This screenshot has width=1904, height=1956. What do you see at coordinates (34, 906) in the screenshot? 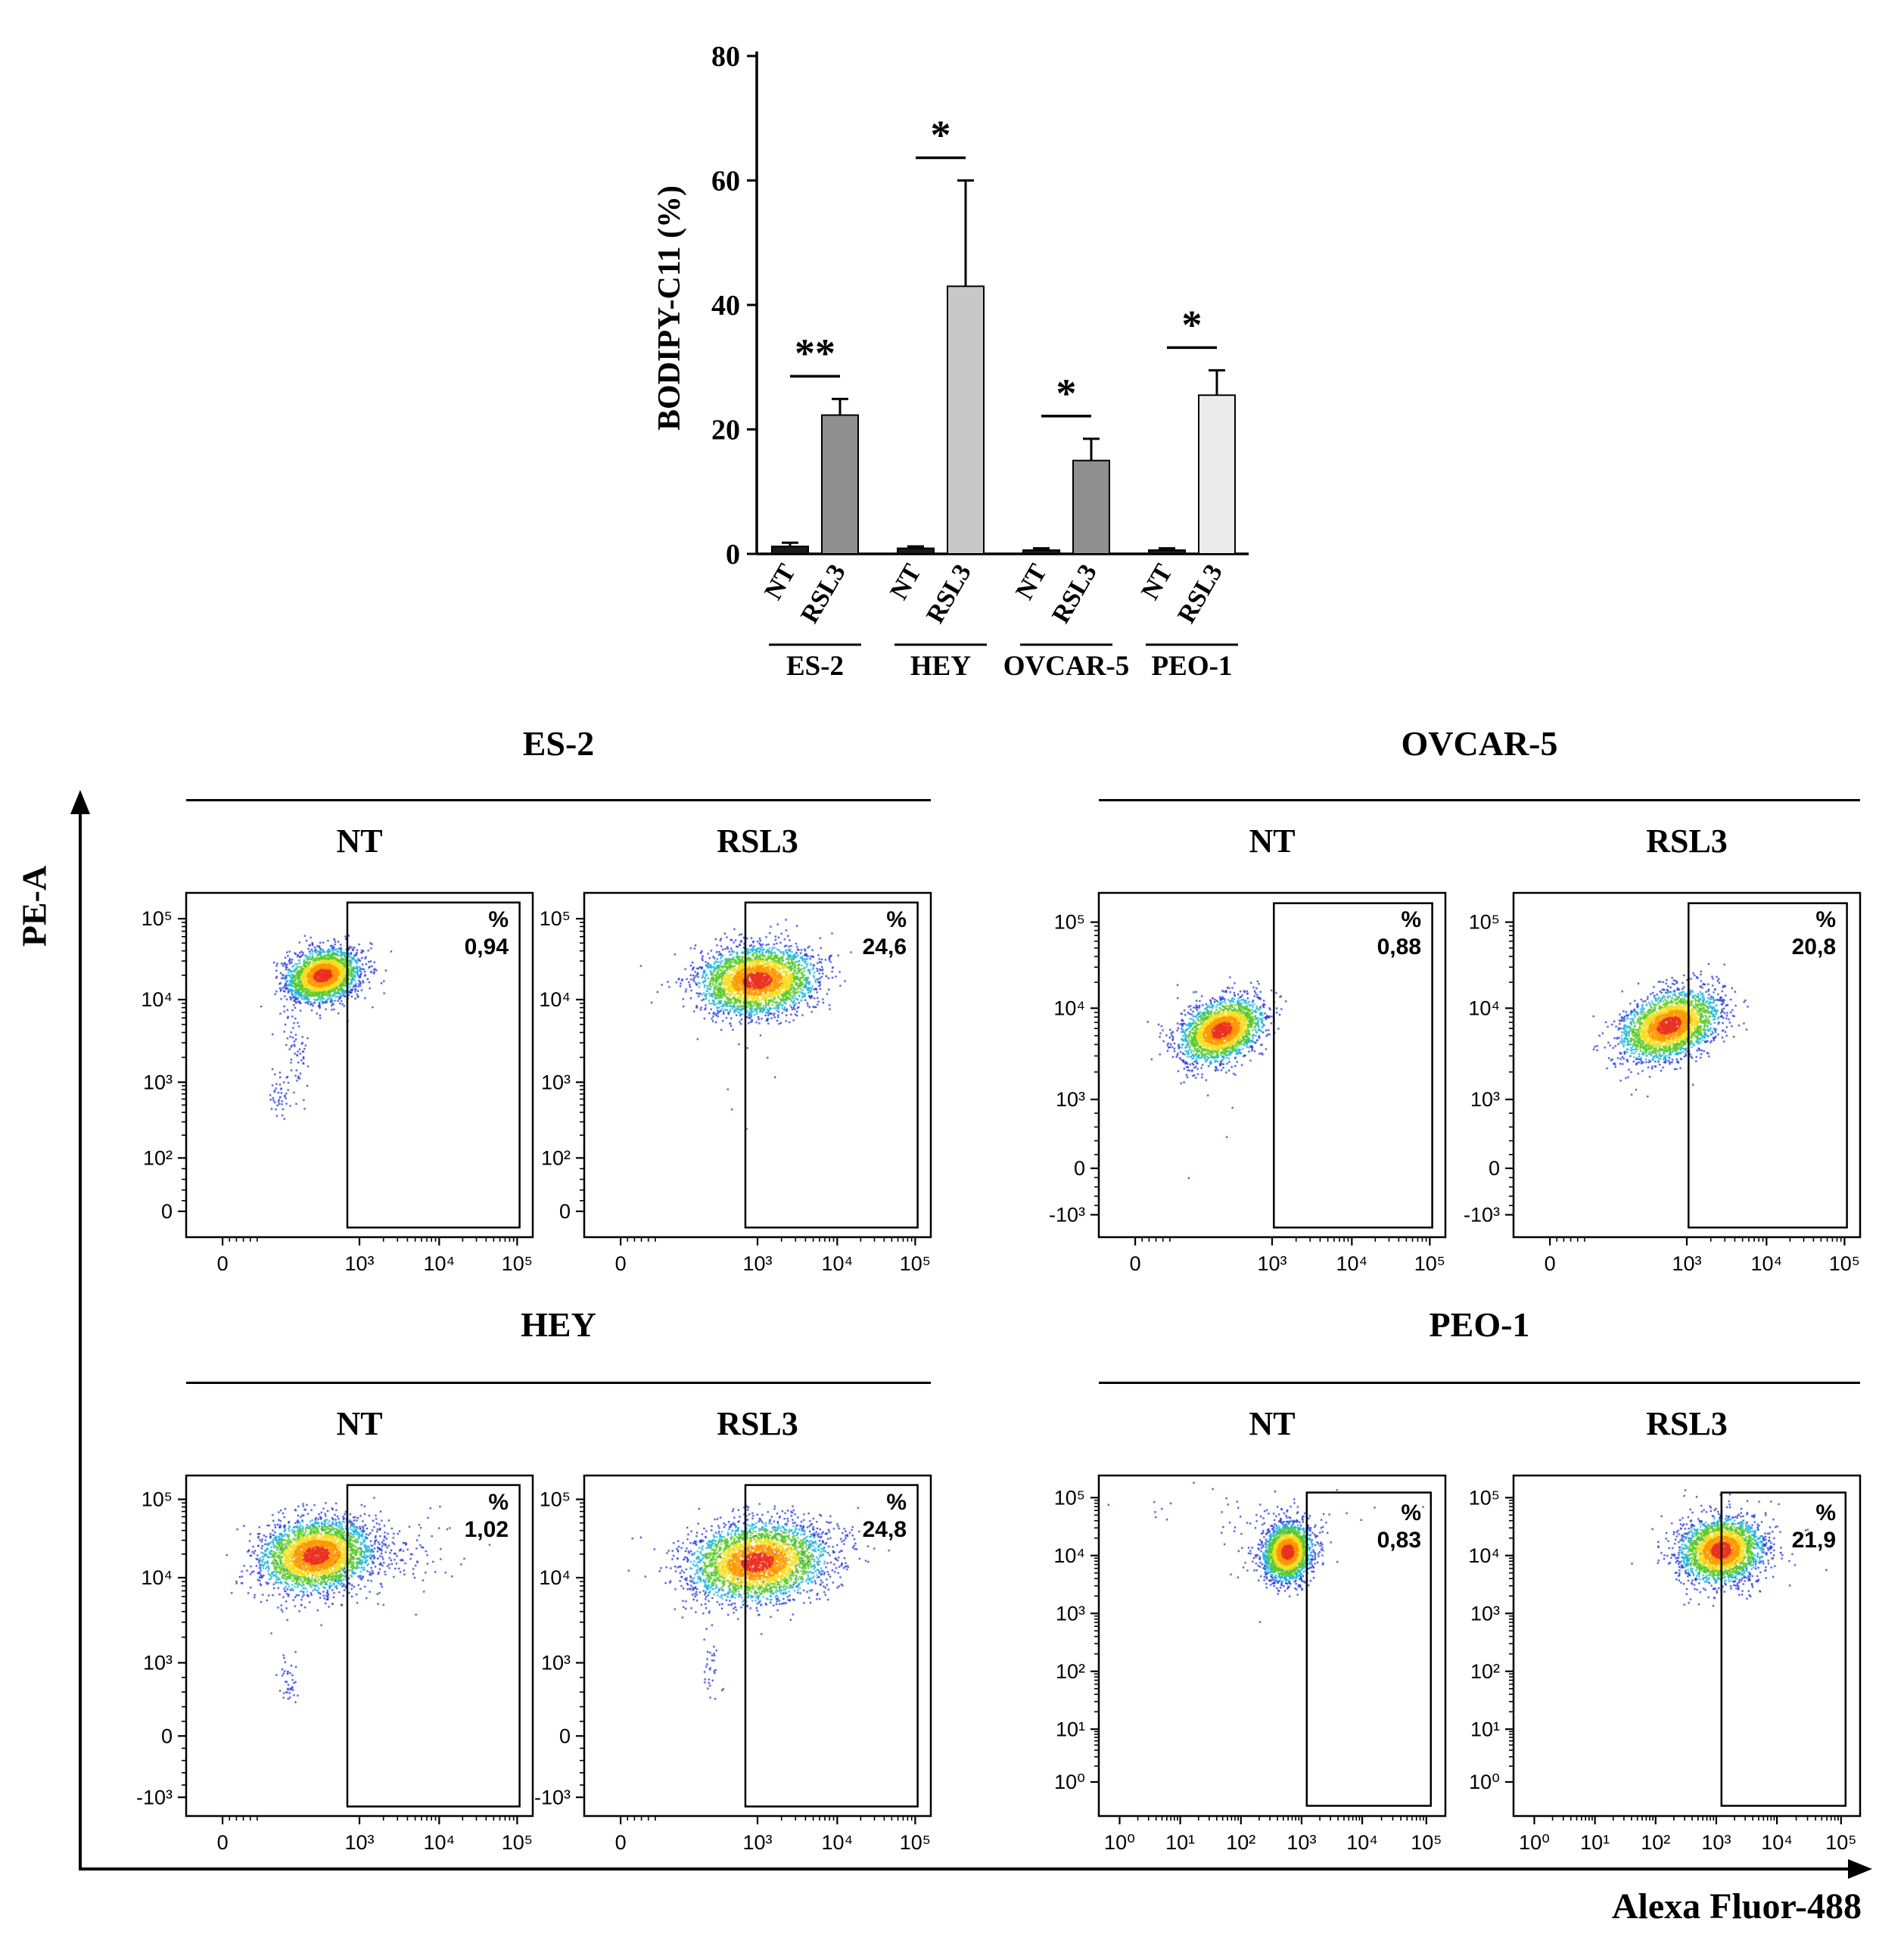
I see `flow-y-axis-label: PE-A` at bounding box center [34, 906].